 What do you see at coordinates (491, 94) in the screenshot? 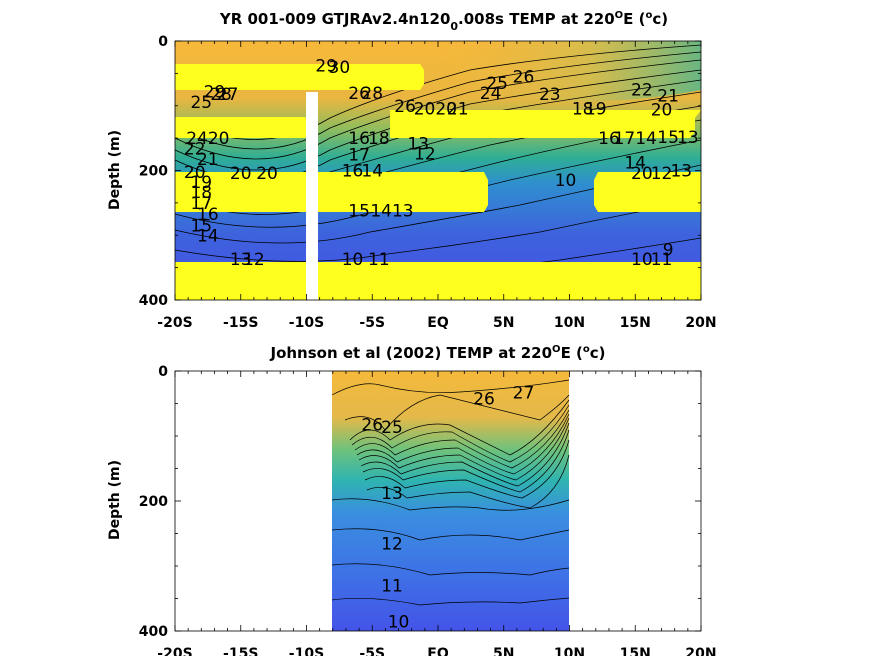
I see `contour-label: 24` at bounding box center [491, 94].